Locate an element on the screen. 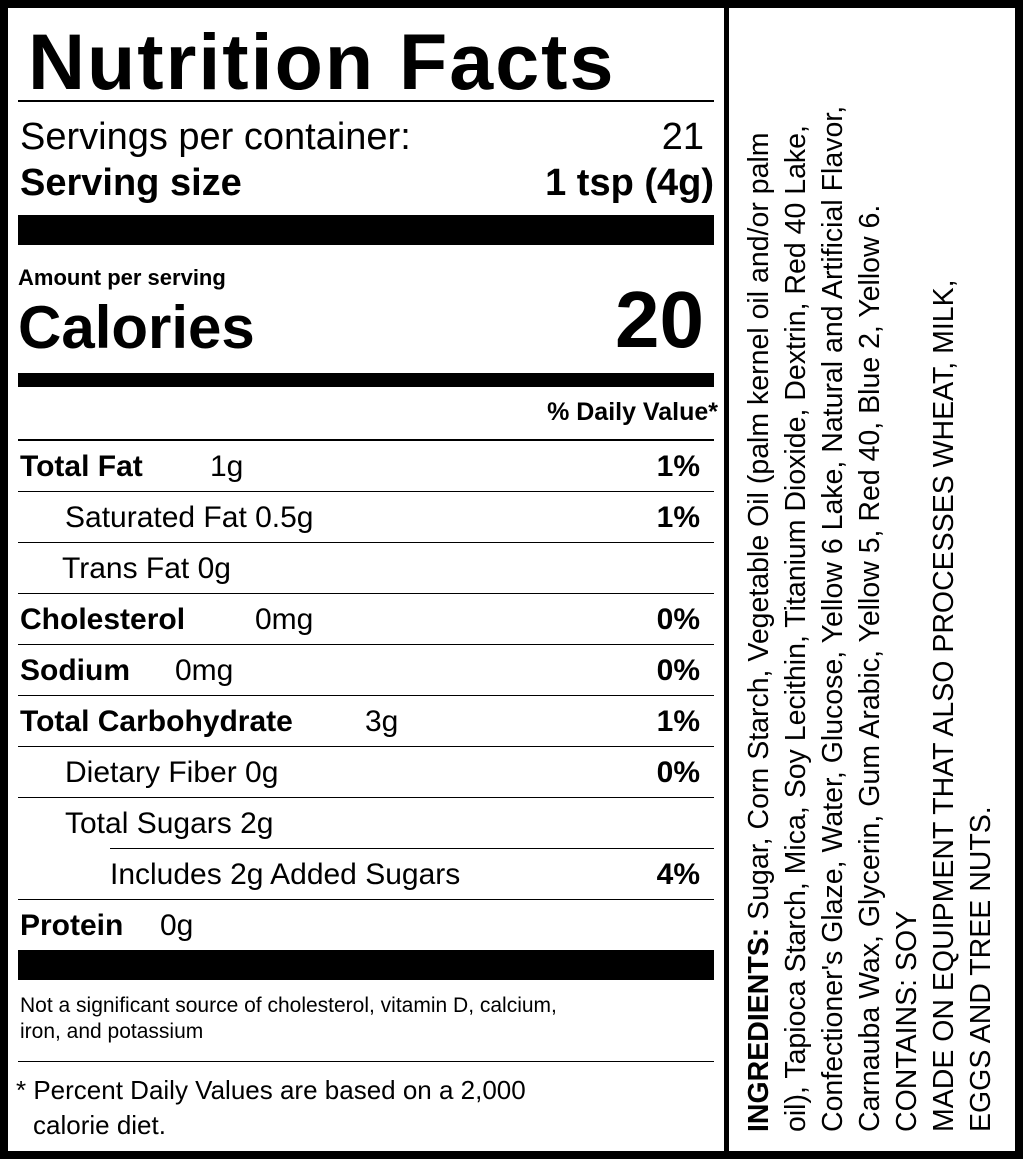 The width and height of the screenshot is (1023, 1159). equipment-warning: EGGS AND TREE NUTS. is located at coordinates (981, 969).